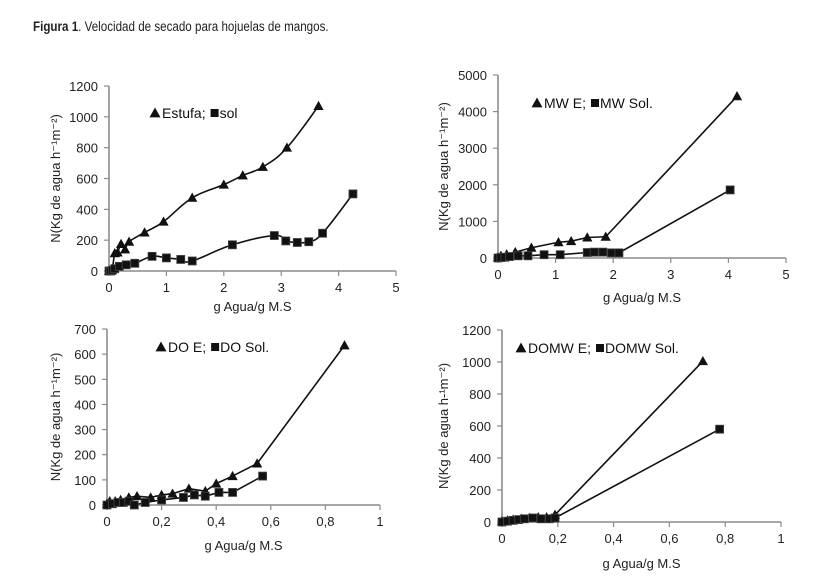  What do you see at coordinates (216, 521) in the screenshot?
I see `x-tick-label: 0,4` at bounding box center [216, 521].